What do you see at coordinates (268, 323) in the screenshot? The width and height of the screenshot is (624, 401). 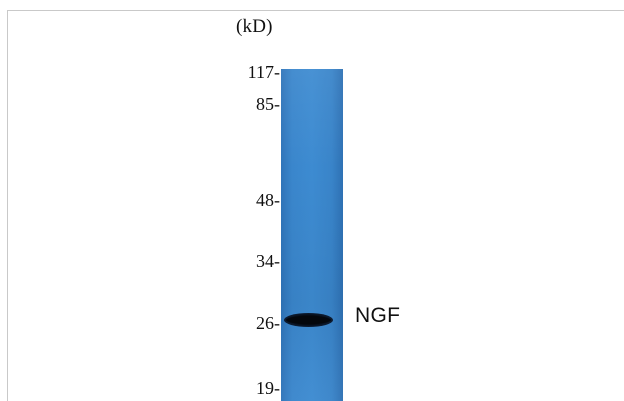 I see `marker-26: 26-` at bounding box center [268, 323].